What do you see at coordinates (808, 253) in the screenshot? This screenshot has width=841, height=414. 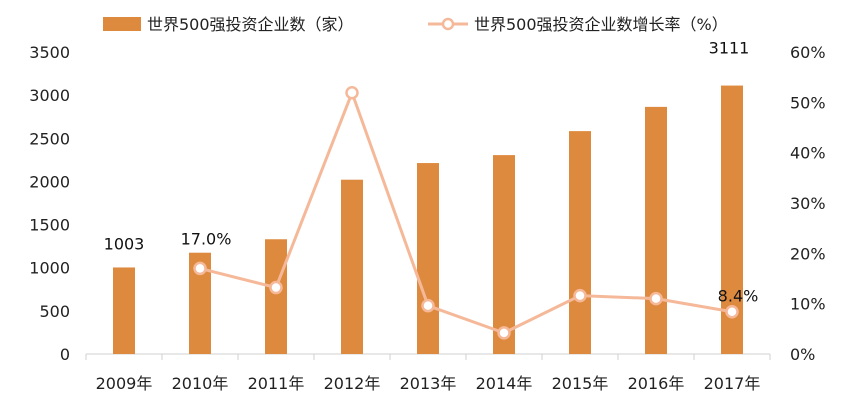 I see `right-axis-tick-label: 20%` at bounding box center [808, 253].